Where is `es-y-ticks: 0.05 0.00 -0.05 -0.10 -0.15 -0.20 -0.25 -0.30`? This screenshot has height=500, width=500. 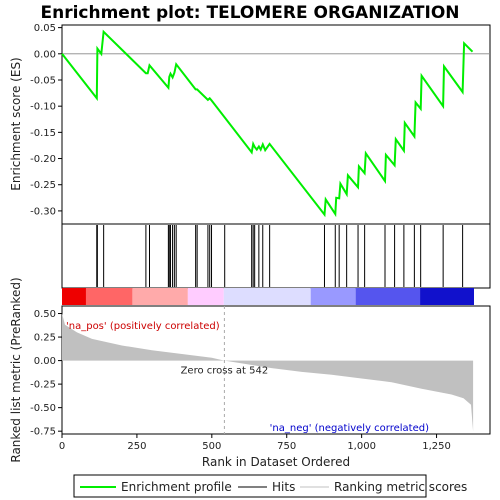
es-y-ticks: 0.05 0.00 -0.05 -0.10 -0.15 -0.20 -0.25 -0.30 is located at coordinates (46, 120).